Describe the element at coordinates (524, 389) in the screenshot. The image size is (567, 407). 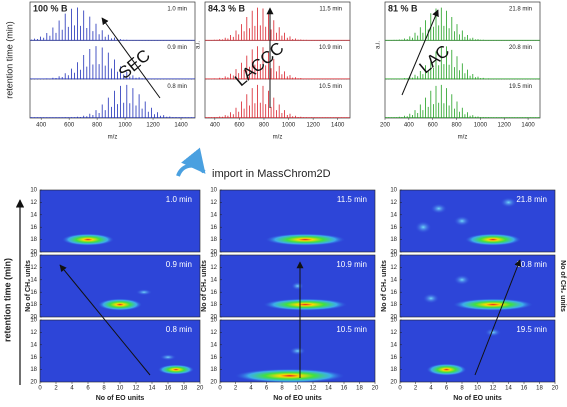
I see `x-tick-label: 16` at that location.